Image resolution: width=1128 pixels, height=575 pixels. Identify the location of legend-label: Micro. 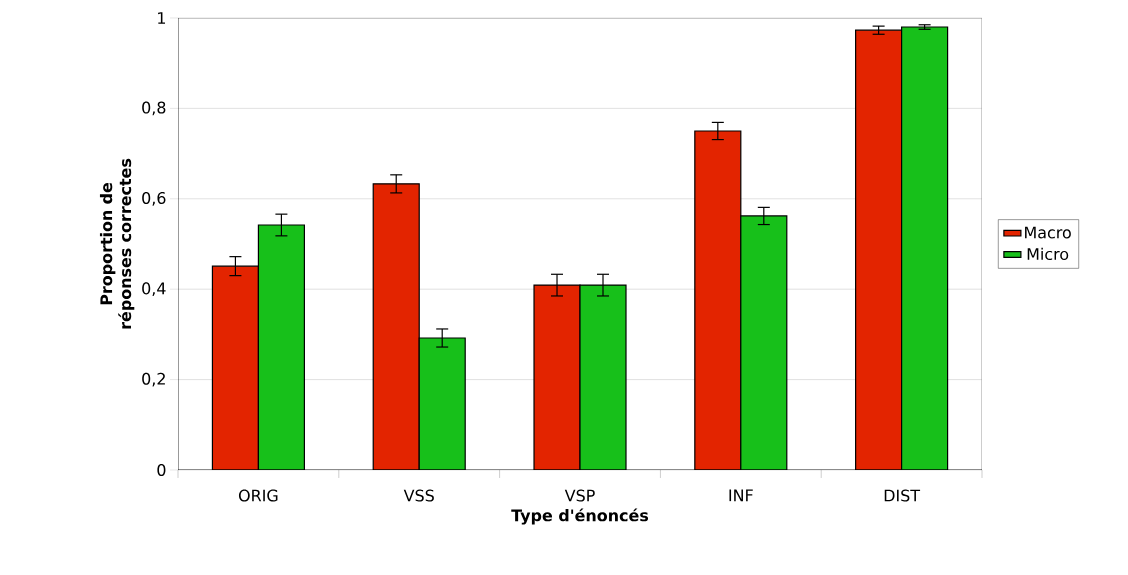
(1048, 254).